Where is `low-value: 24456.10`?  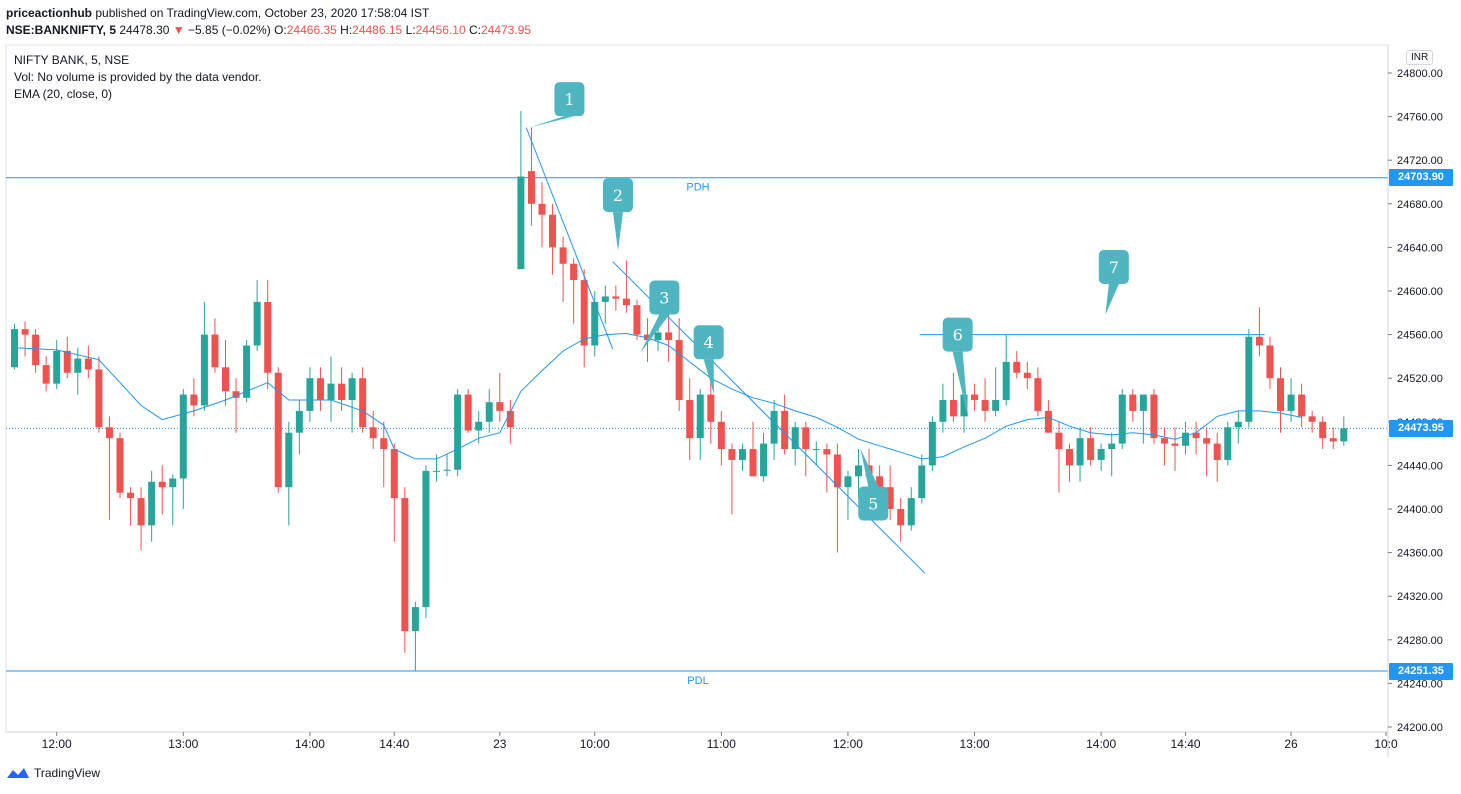
low-value: 24456.10 is located at coordinates (440, 30).